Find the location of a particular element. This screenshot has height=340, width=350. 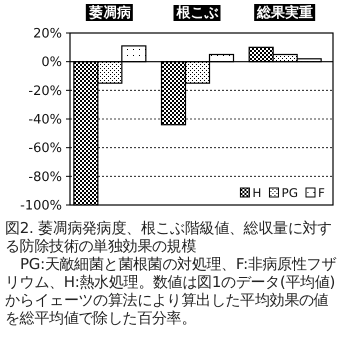

y-tick-label: 20% is located at coordinates (47, 34).